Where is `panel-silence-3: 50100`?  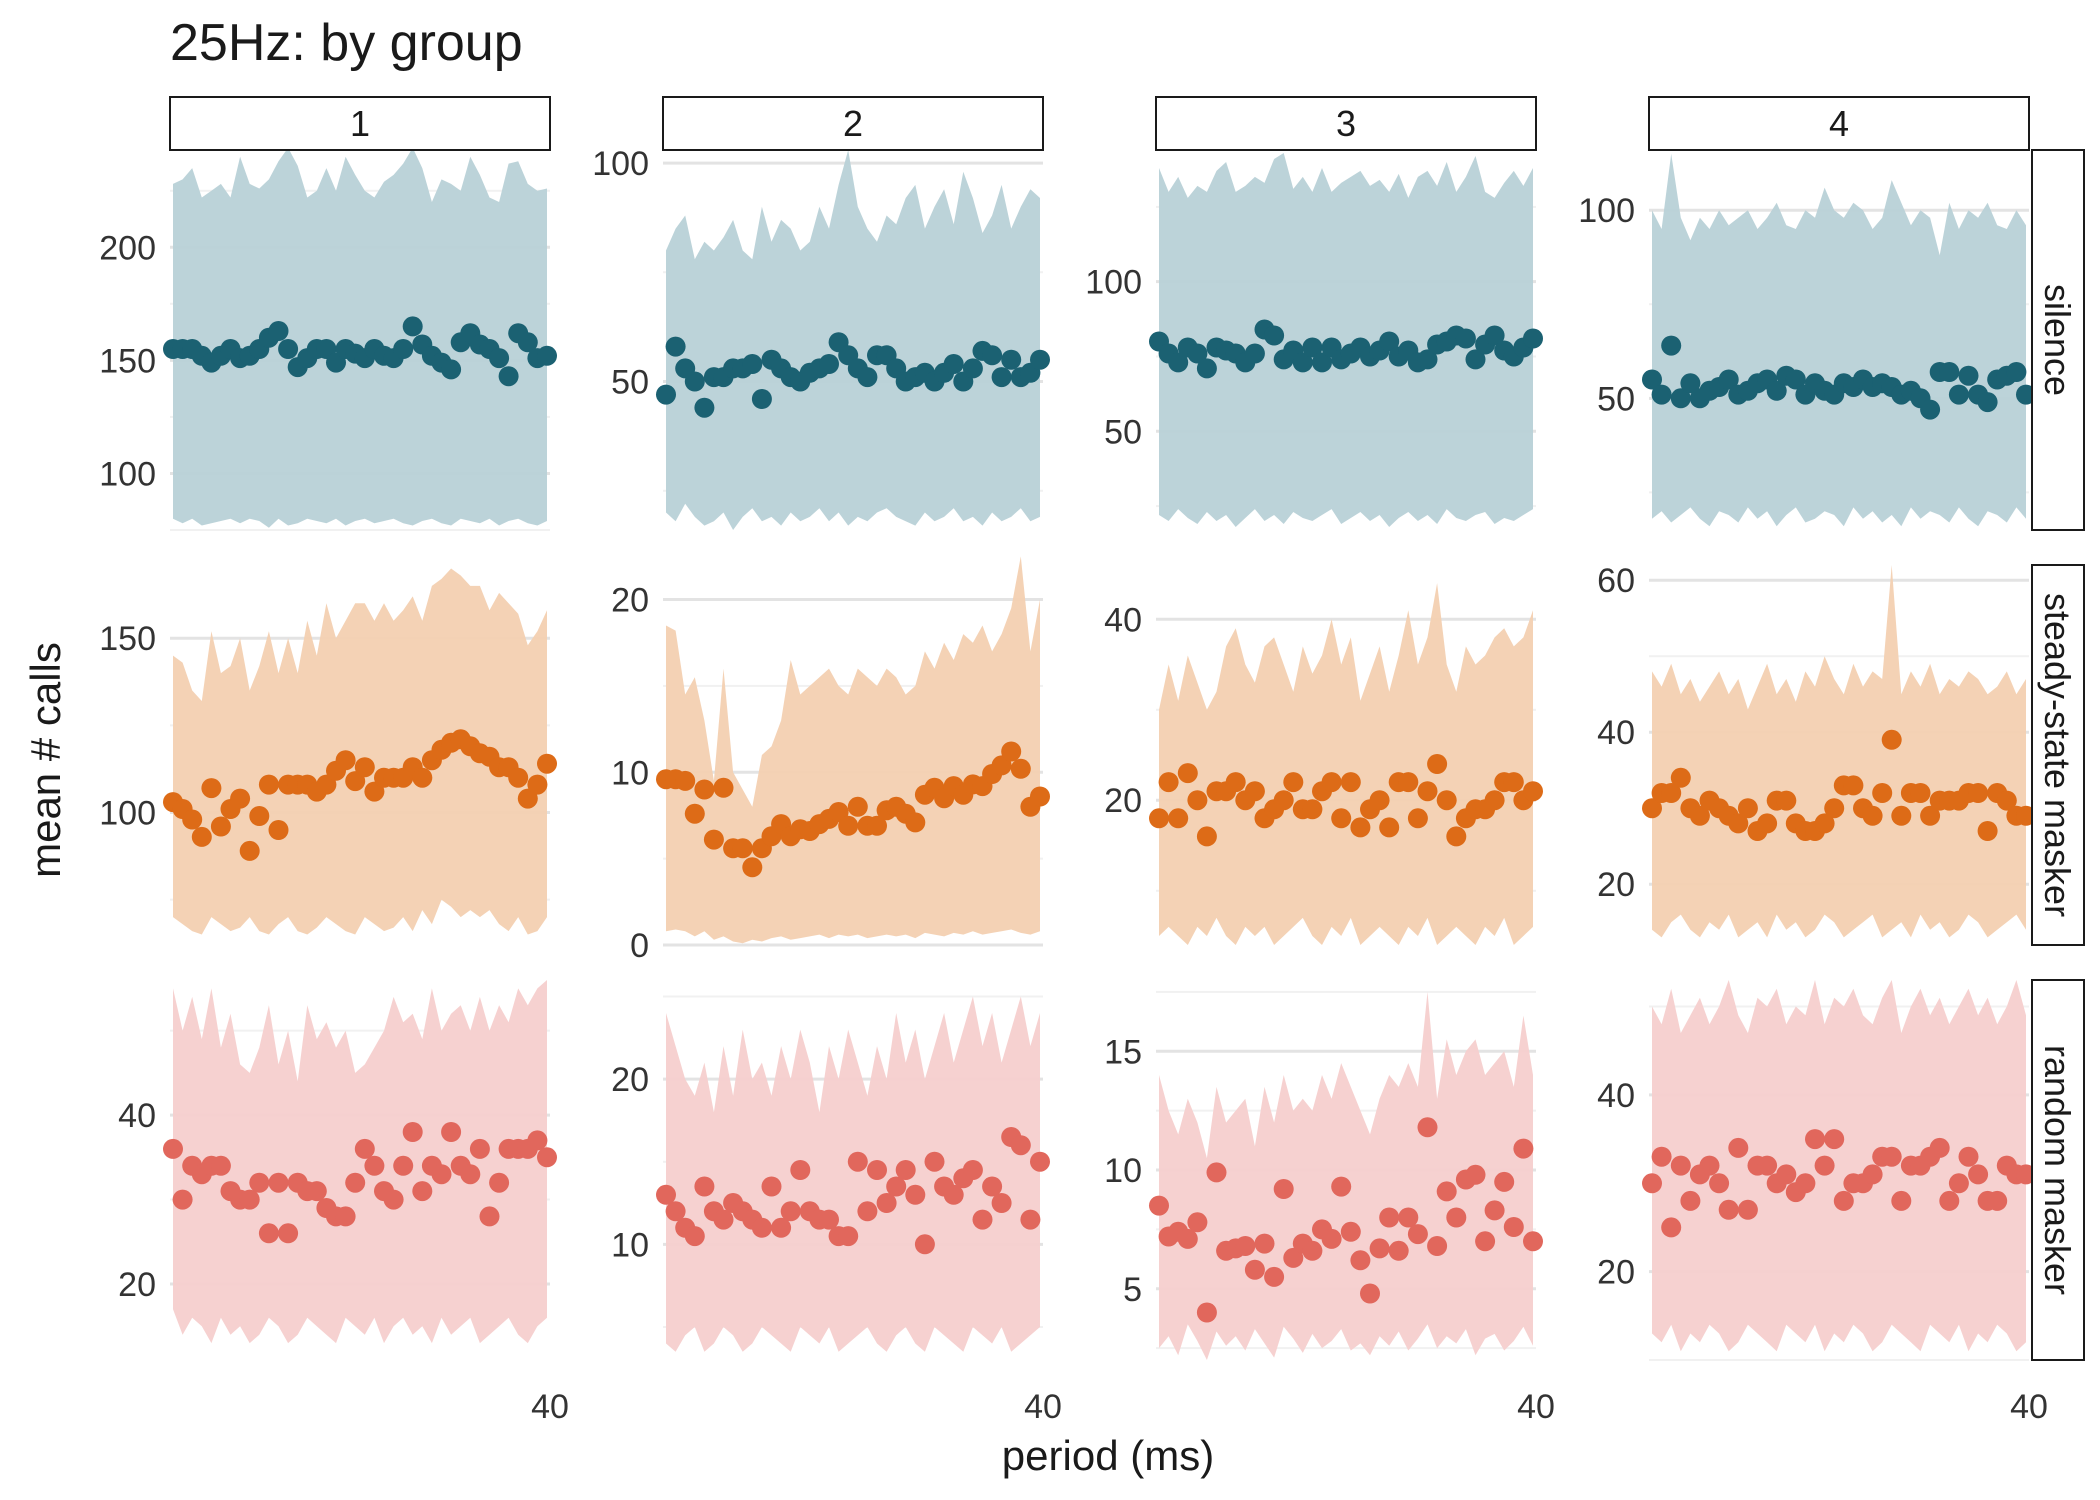
panel-silence-3: 50100 is located at coordinates (1314, 340).